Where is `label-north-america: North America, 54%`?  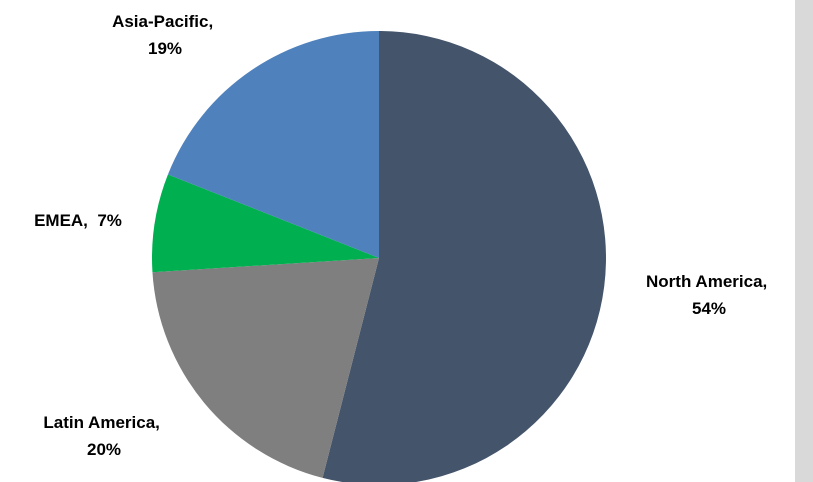 label-north-america: North America, 54% is located at coordinates (709, 295).